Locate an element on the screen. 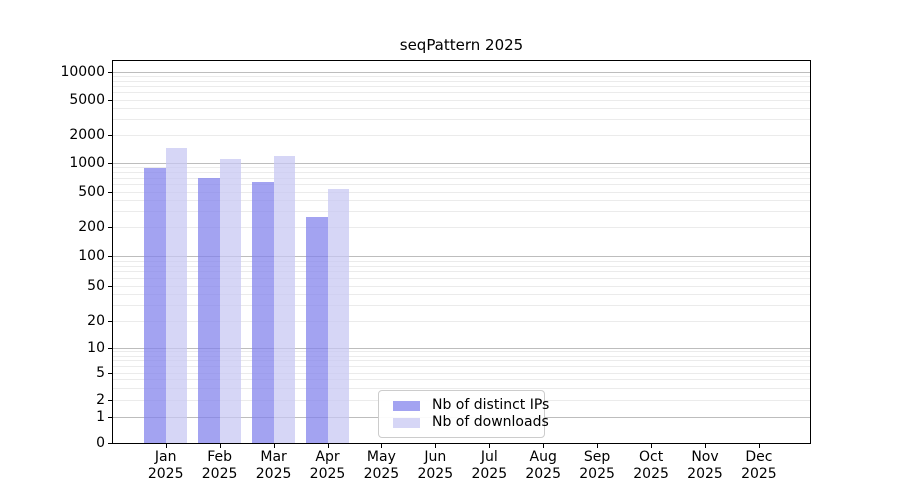 This screenshot has height=500, width=900. y-tick-label: 10000 is located at coordinates (82, 72).